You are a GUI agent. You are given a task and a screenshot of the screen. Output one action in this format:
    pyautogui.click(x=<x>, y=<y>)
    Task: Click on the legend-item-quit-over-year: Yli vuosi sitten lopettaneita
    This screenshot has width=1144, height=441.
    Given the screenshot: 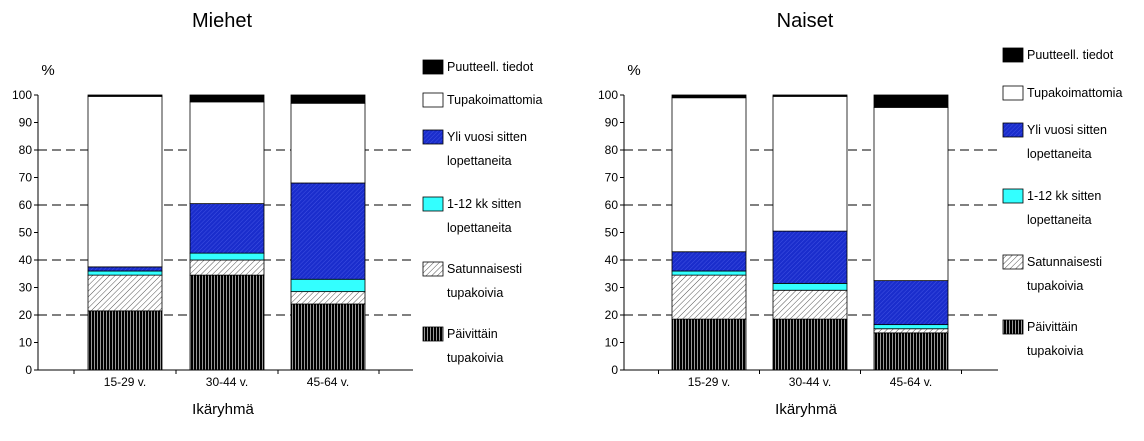 What is the action you would take?
    pyautogui.click(x=1054, y=141)
    